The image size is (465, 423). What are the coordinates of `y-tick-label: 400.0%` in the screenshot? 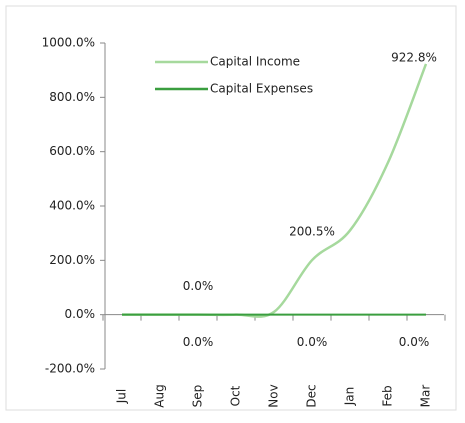 It's located at (72, 206).